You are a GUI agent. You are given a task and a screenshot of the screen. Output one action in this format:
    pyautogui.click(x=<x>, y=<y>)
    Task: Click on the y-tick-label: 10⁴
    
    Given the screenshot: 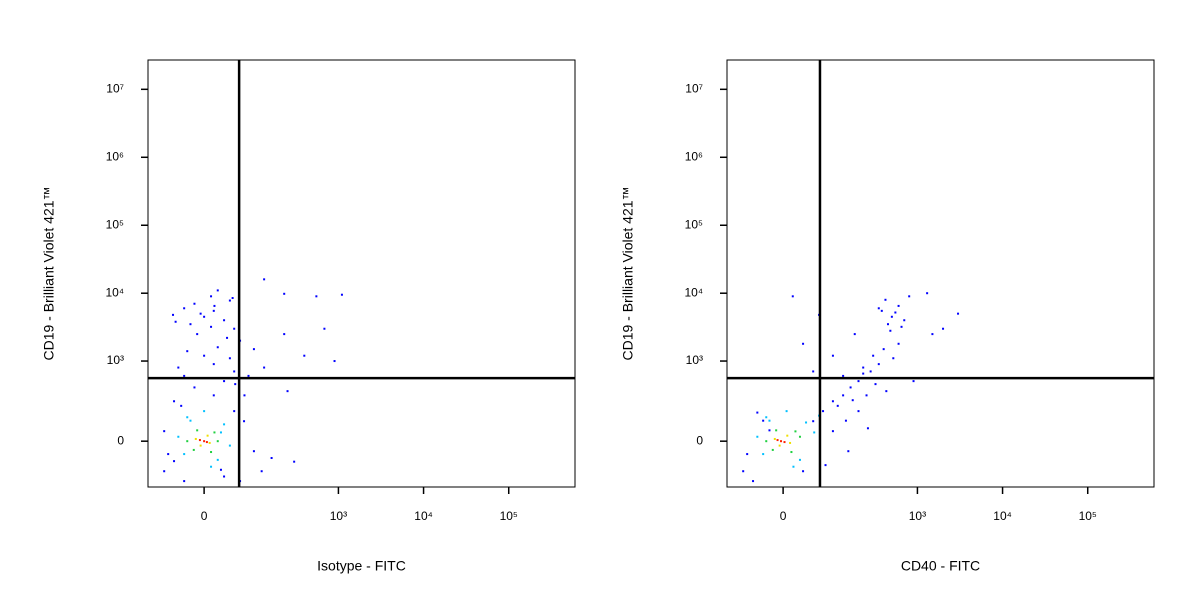 What is the action you would take?
    pyautogui.click(x=693, y=292)
    